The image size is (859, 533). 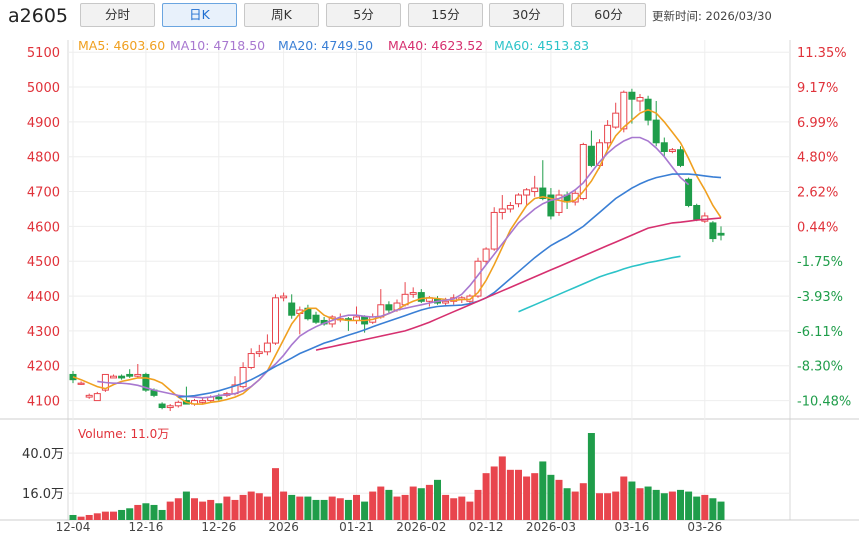 I want to click on date-tick-label: 12-04, so click(x=73, y=526).